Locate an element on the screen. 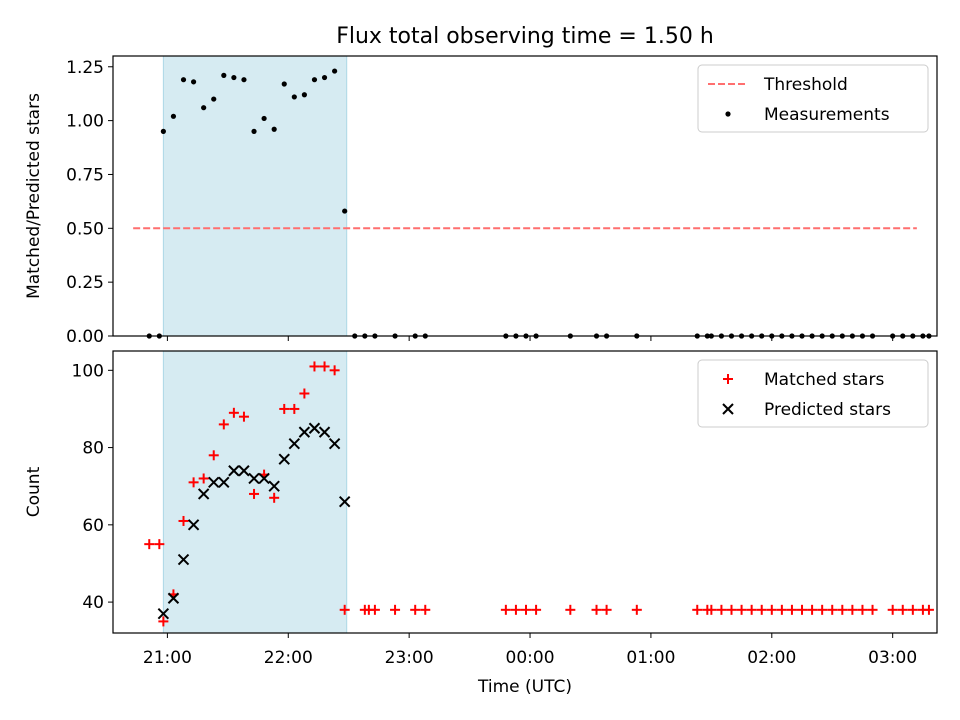  bottom-xtick-label: 01:00 is located at coordinates (650, 658).